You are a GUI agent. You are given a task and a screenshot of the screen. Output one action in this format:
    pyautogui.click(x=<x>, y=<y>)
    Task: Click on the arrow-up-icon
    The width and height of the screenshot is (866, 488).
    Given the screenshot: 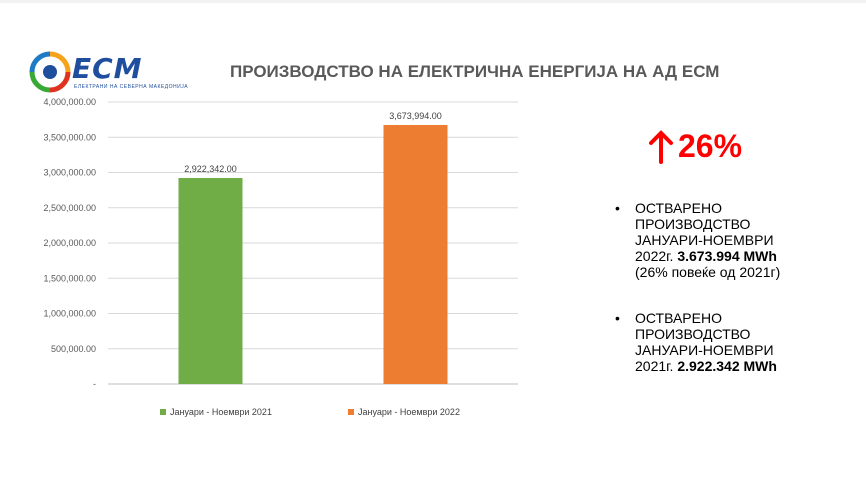 What is the action you would take?
    pyautogui.click(x=661, y=146)
    